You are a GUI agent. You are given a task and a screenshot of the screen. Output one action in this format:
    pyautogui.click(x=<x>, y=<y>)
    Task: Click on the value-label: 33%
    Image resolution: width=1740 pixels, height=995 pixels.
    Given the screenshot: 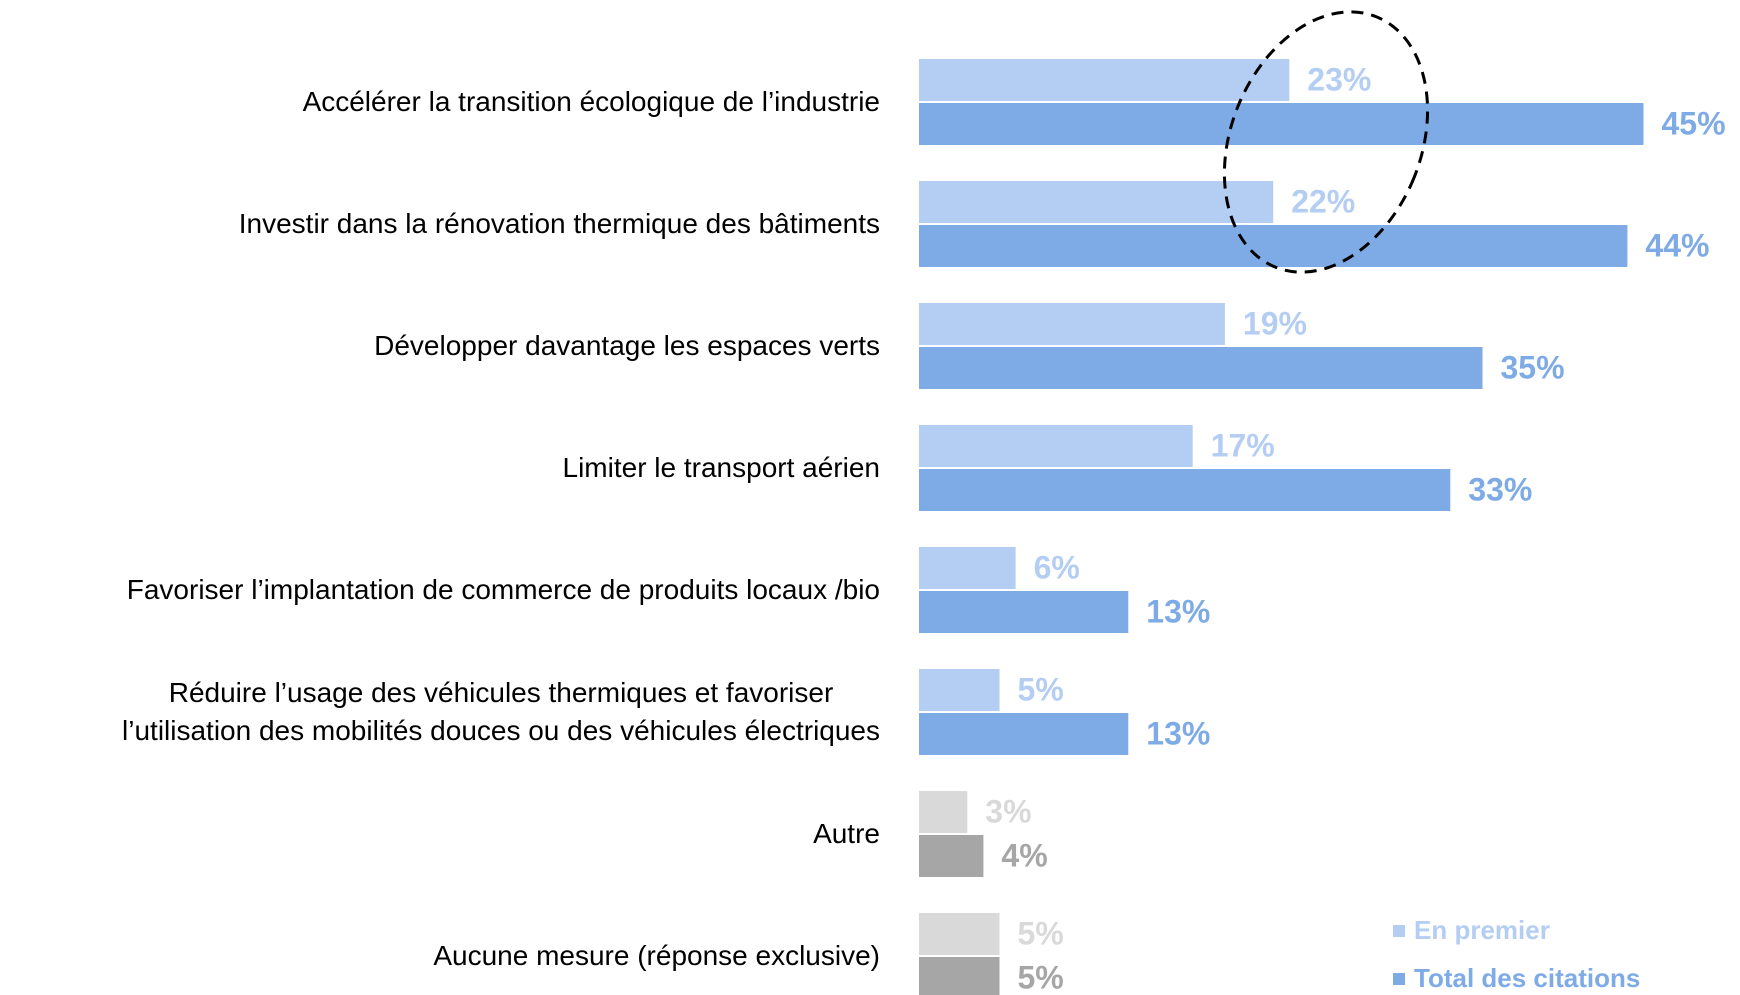 What is the action you would take?
    pyautogui.click(x=1500, y=489)
    